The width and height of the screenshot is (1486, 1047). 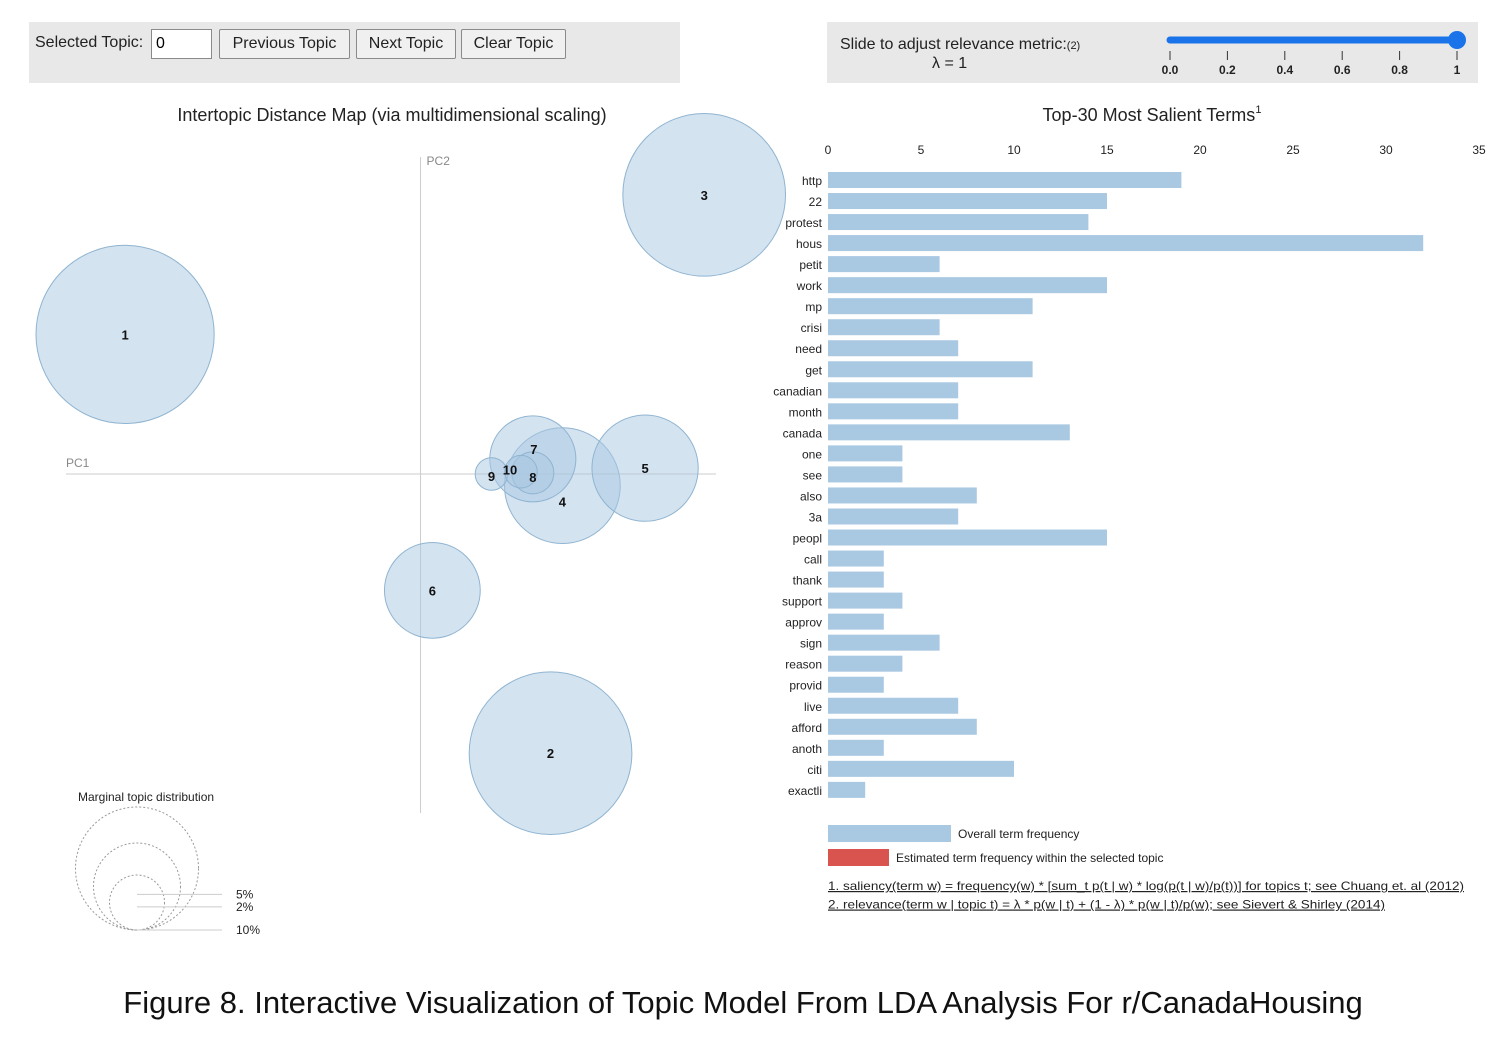 I want to click on term-label-live: live, so click(x=813, y=707).